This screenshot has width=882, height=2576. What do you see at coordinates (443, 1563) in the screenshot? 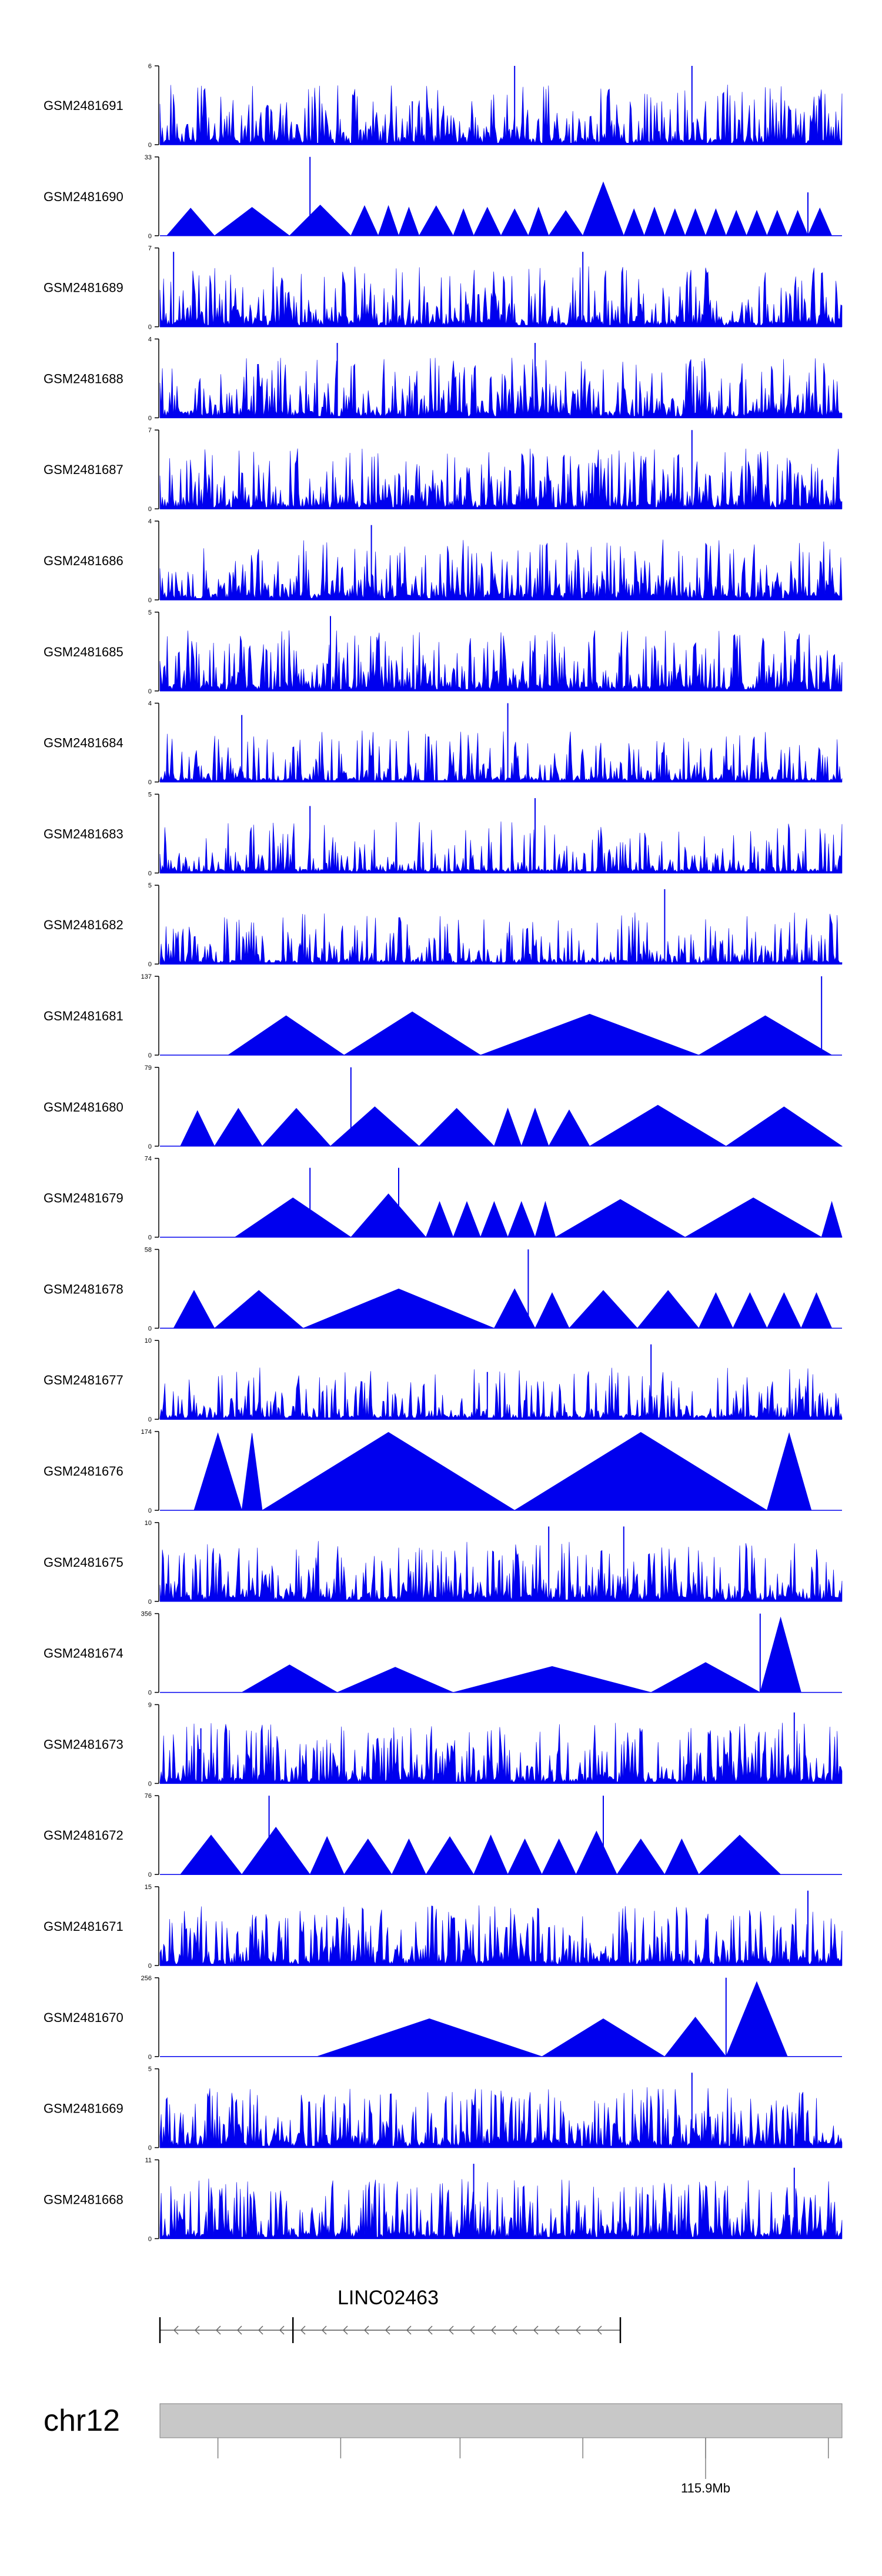
I see `track-GSM2481675: GSM2481675 10 0` at bounding box center [443, 1563].